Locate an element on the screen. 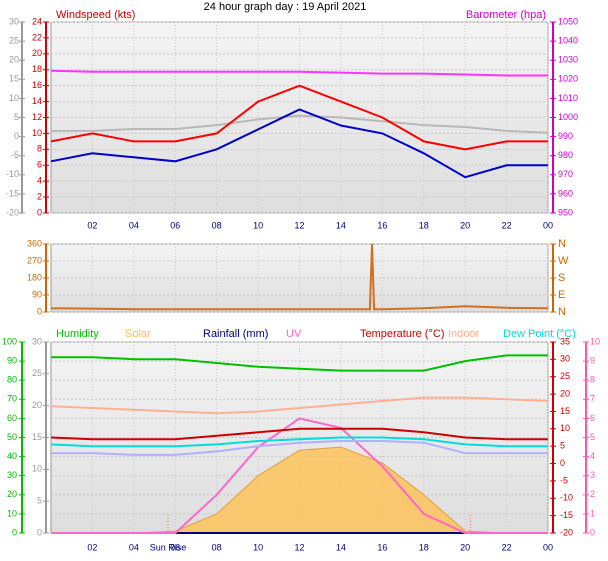  y-tick-label: 60 is located at coordinates (12, 418).